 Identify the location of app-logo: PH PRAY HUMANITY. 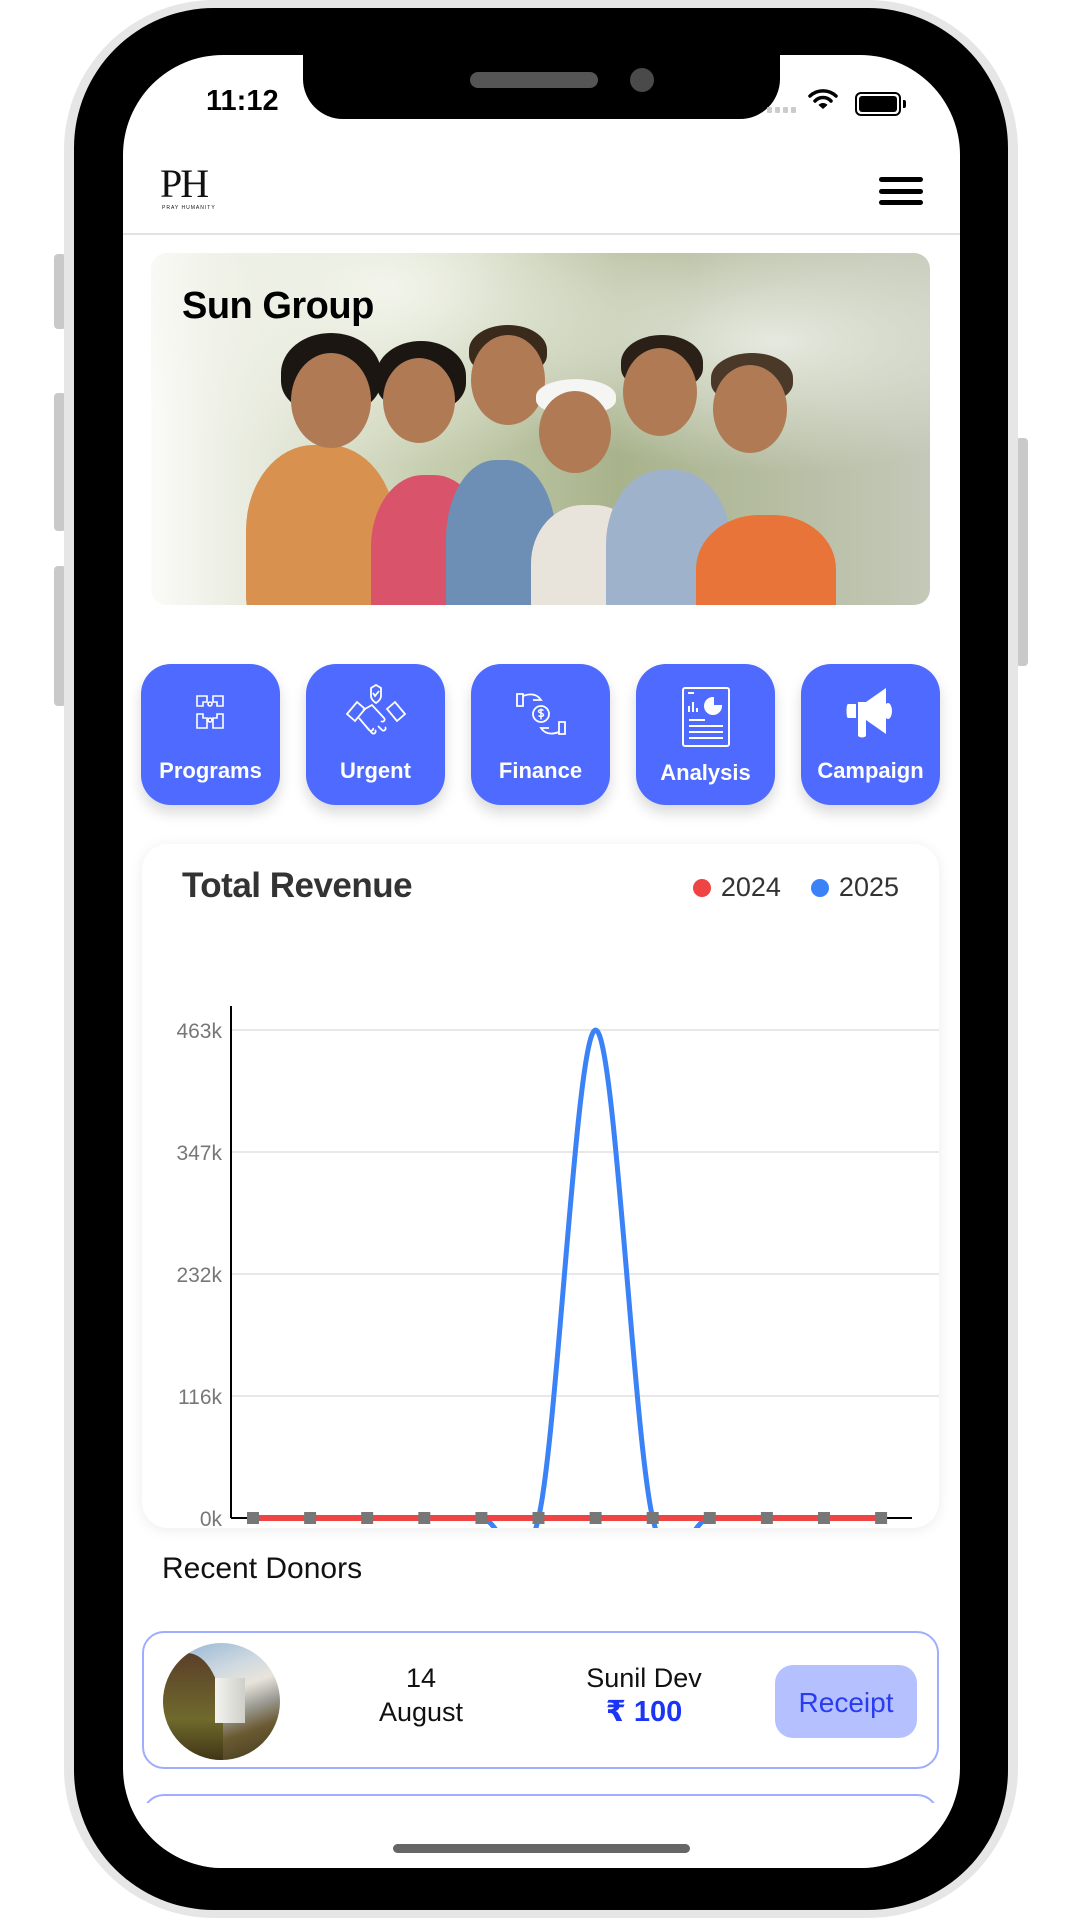
(195, 188).